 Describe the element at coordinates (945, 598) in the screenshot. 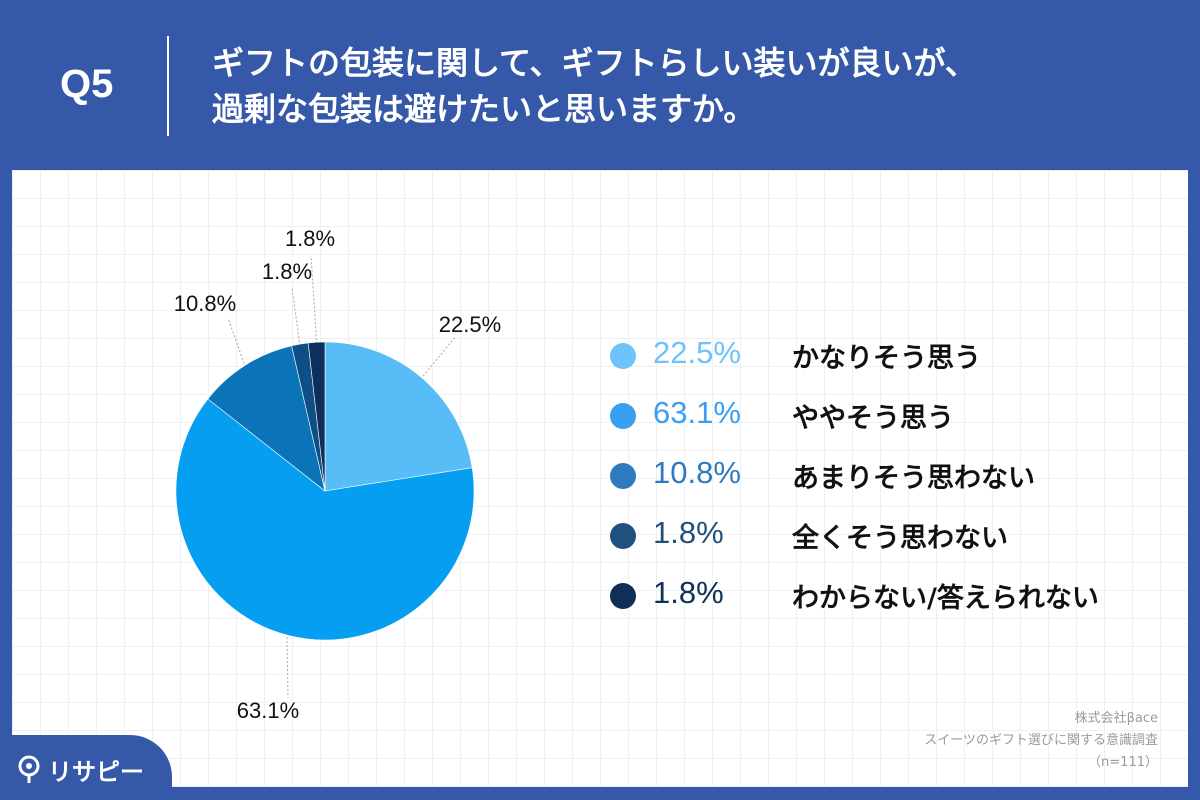

I see `legend-label: わからない/答えられない` at that location.